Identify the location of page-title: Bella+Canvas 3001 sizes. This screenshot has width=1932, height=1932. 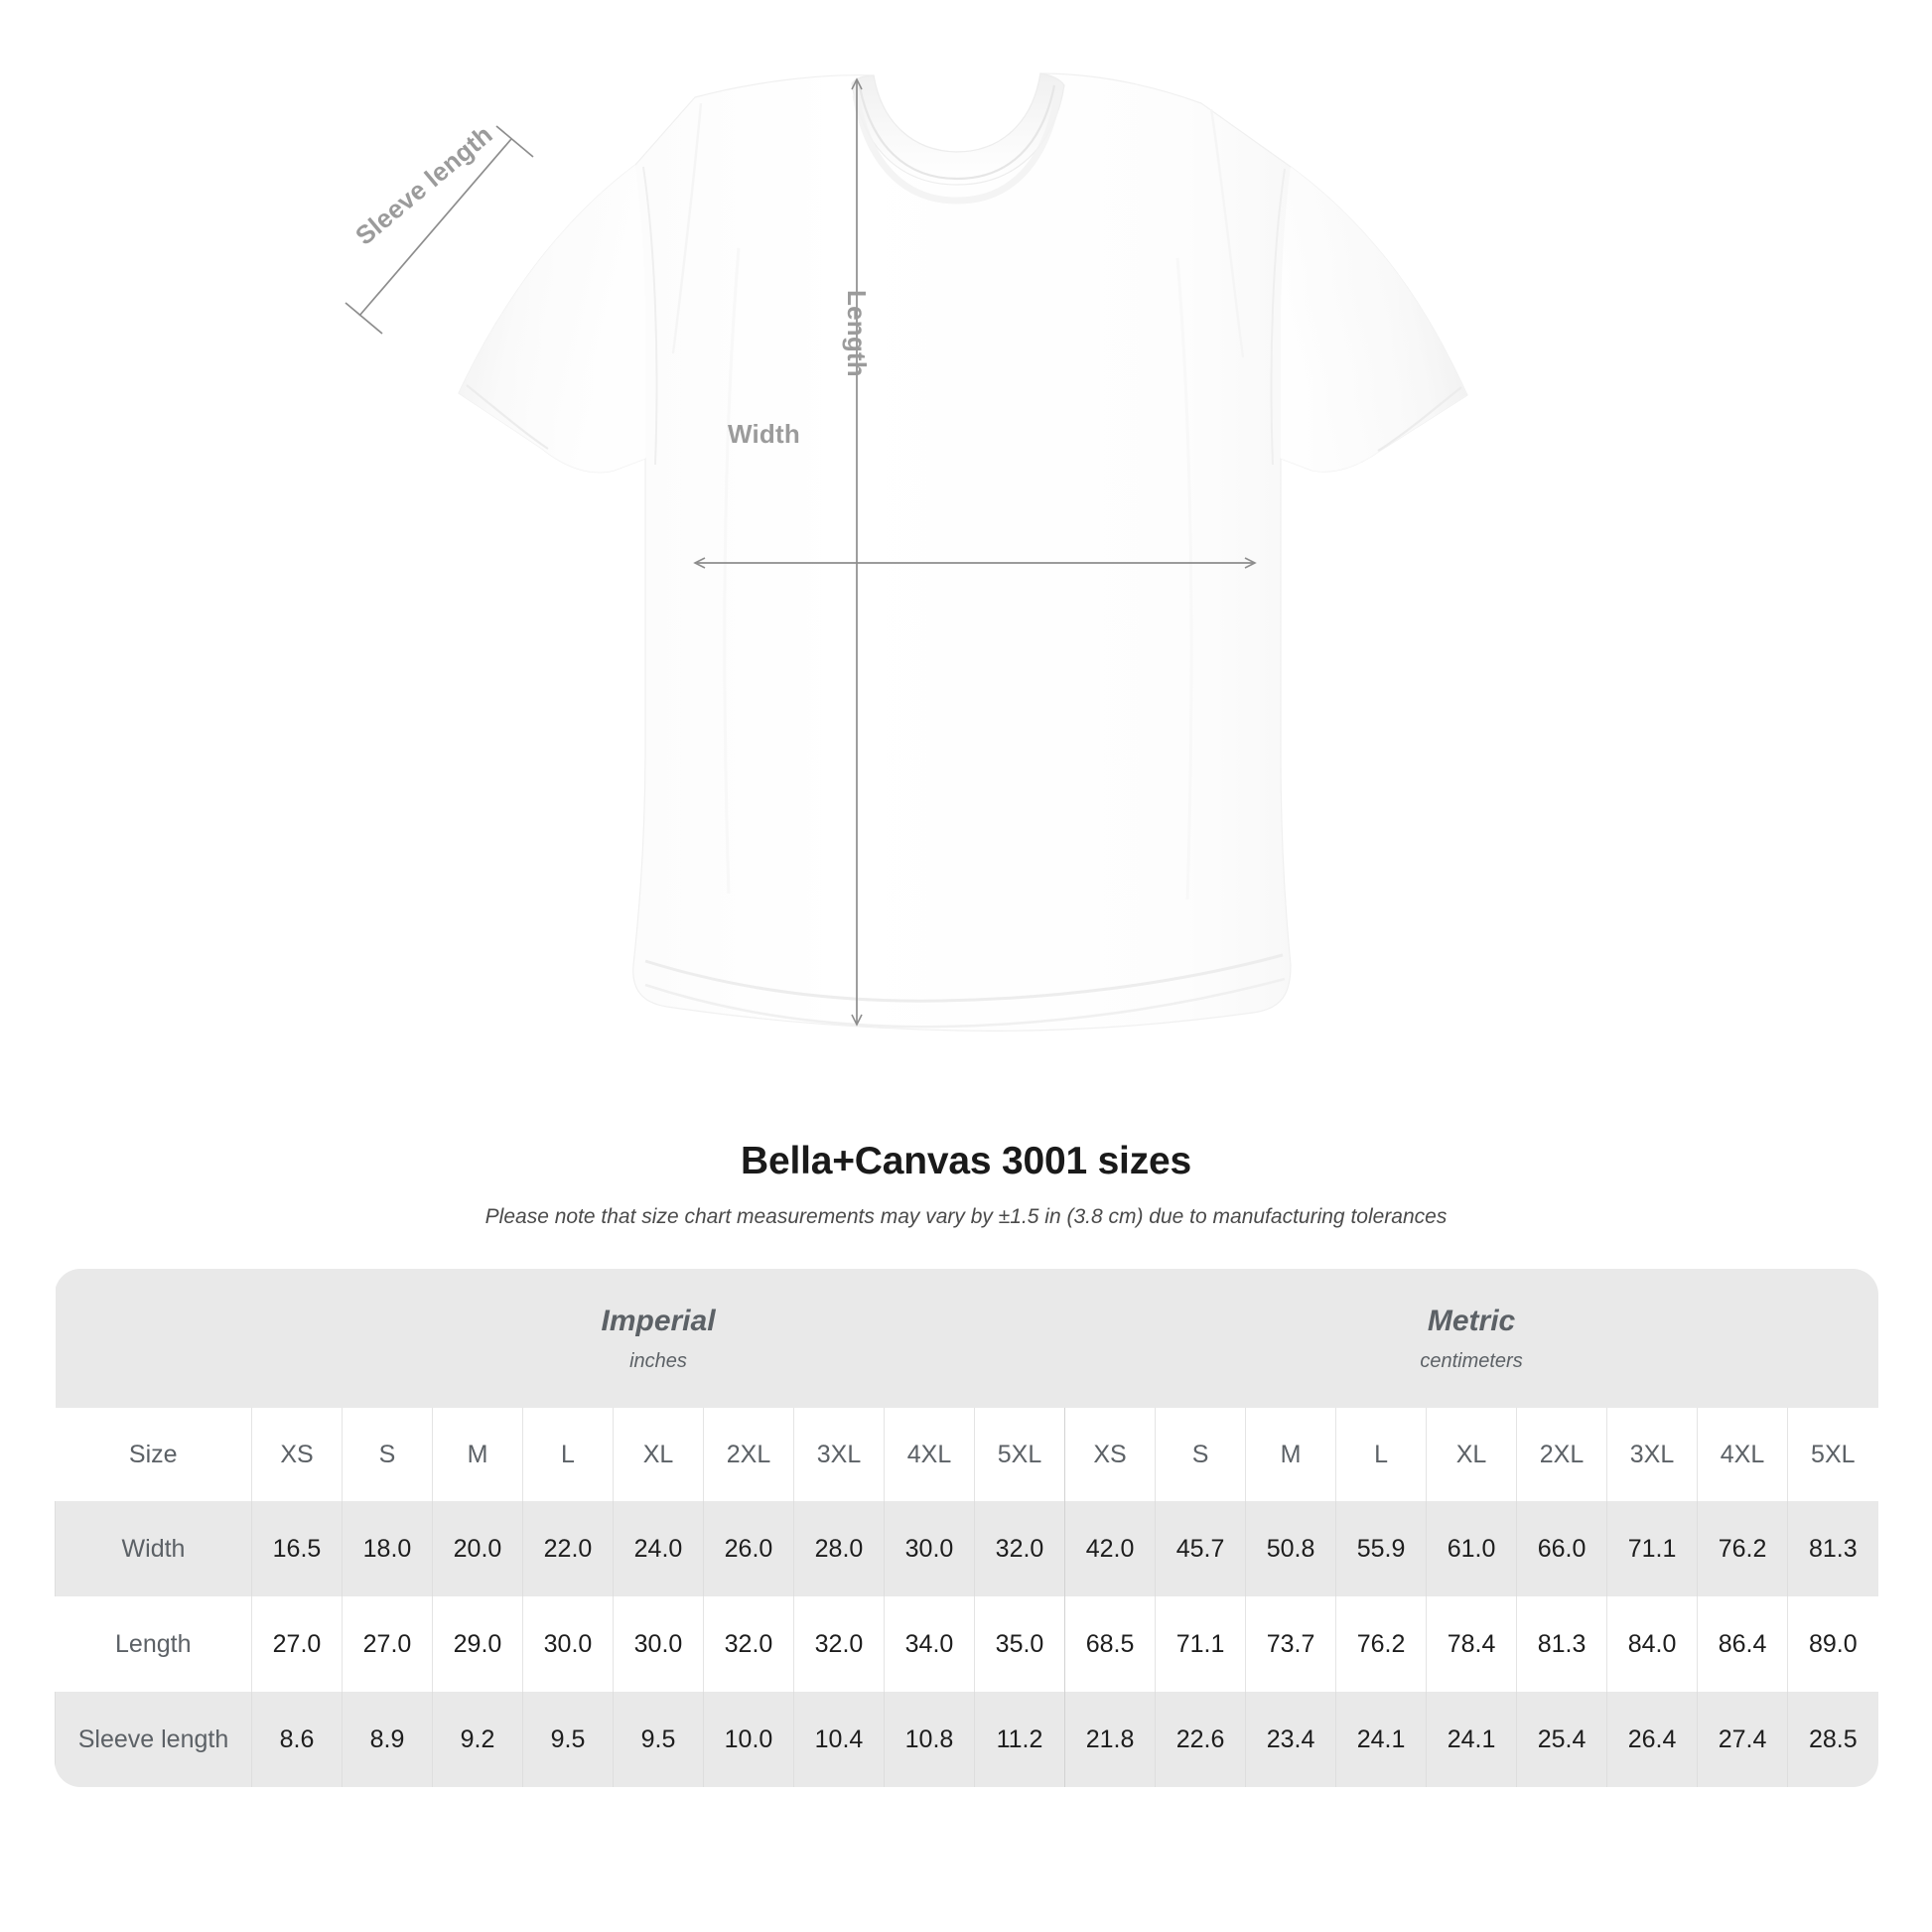
(966, 1161).